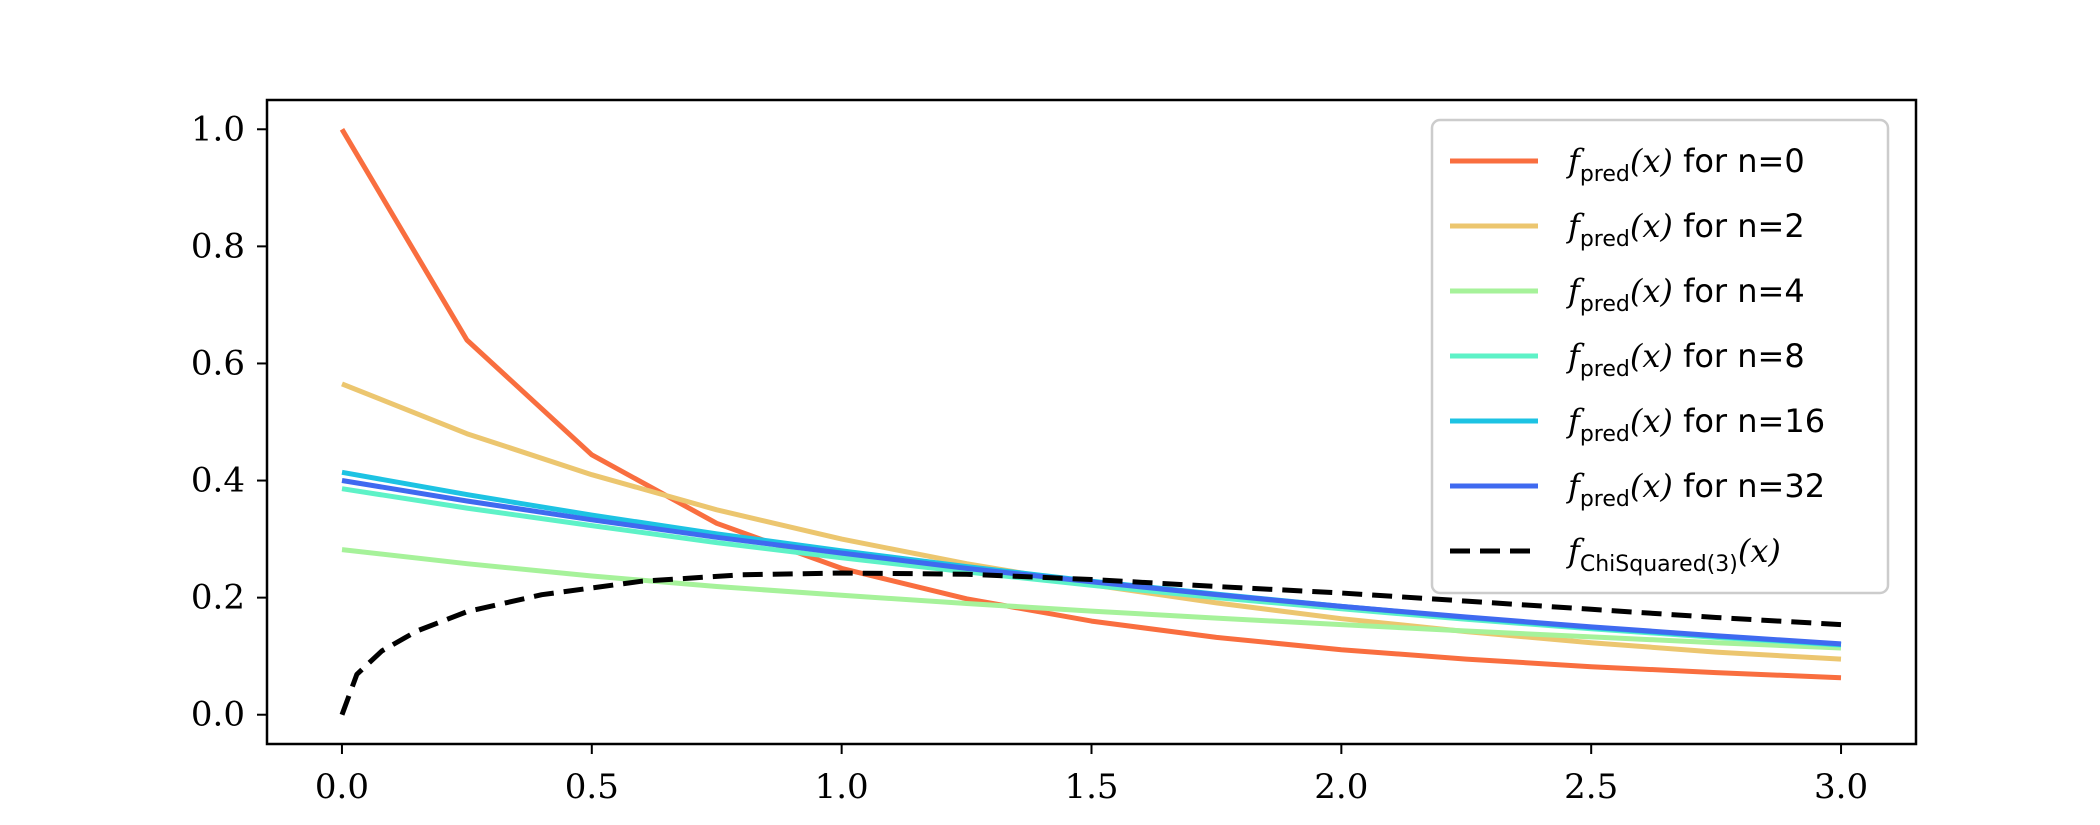  Describe the element at coordinates (229, 422) in the screenshot. I see `y-axis-ticks: 0.0 0.2 0.4 0.6 0.8 1.0` at that location.